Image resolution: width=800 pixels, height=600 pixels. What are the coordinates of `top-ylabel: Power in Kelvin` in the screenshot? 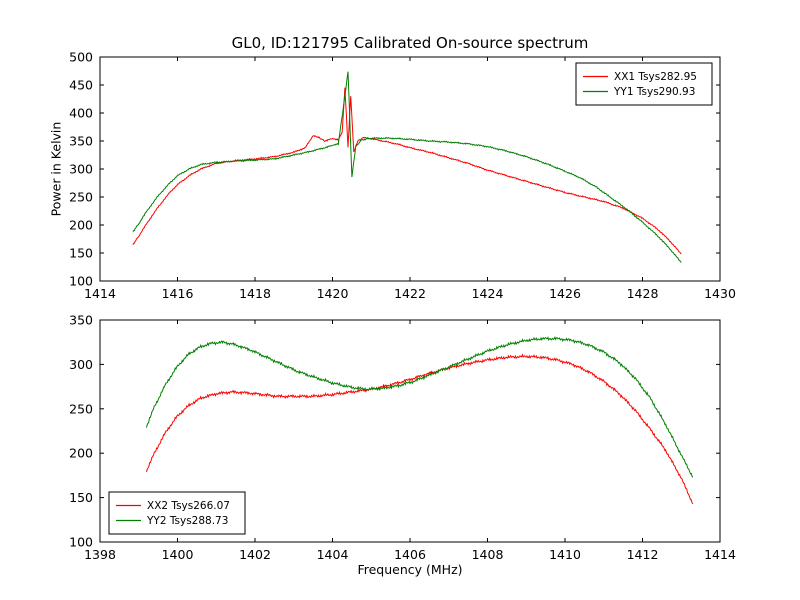 It's located at (56, 169).